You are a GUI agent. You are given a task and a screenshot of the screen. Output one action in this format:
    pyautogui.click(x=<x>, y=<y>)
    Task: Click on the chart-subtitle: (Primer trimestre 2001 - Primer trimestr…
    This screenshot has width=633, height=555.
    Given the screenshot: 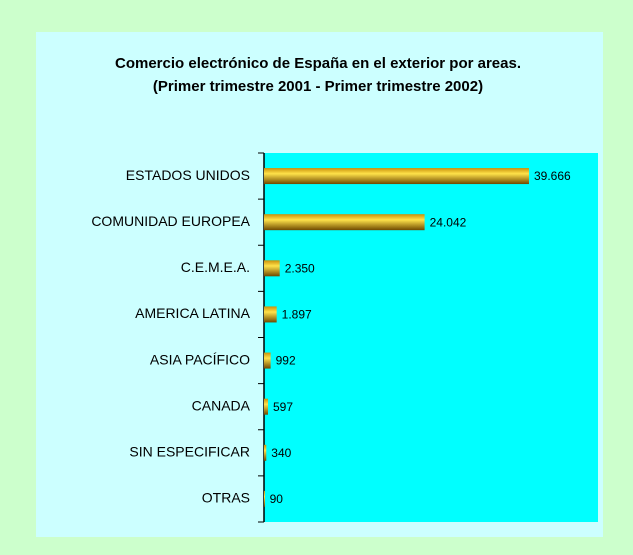 What is the action you would take?
    pyautogui.click(x=318, y=86)
    